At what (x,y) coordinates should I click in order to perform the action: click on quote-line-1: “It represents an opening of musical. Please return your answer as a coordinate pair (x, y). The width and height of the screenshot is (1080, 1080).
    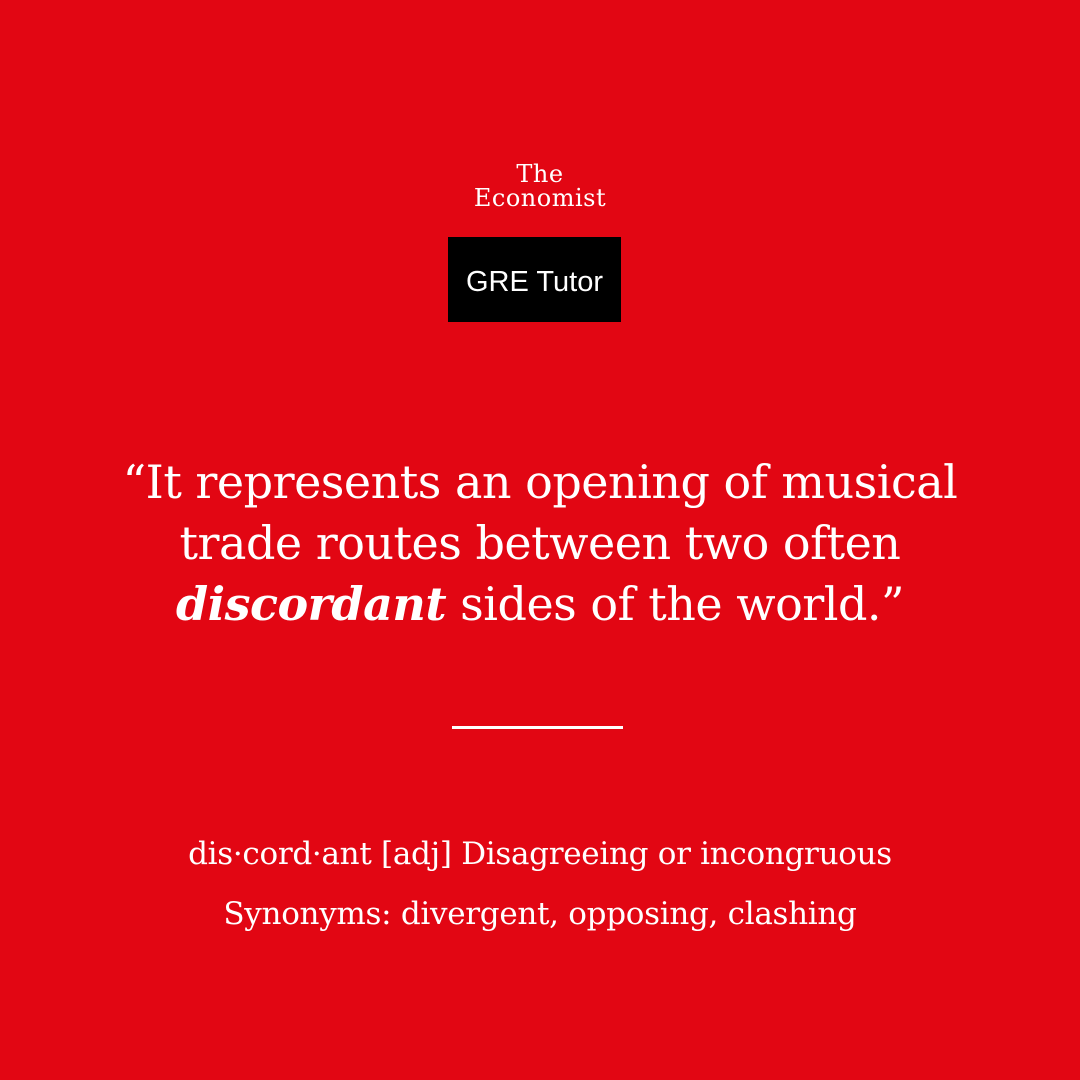
    Looking at the image, I should click on (540, 482).